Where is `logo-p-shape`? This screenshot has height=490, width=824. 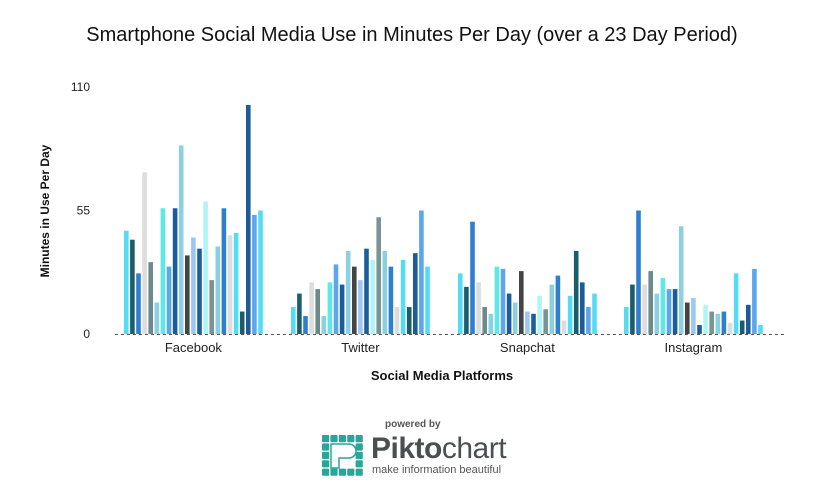
logo-p-shape is located at coordinates (343, 456).